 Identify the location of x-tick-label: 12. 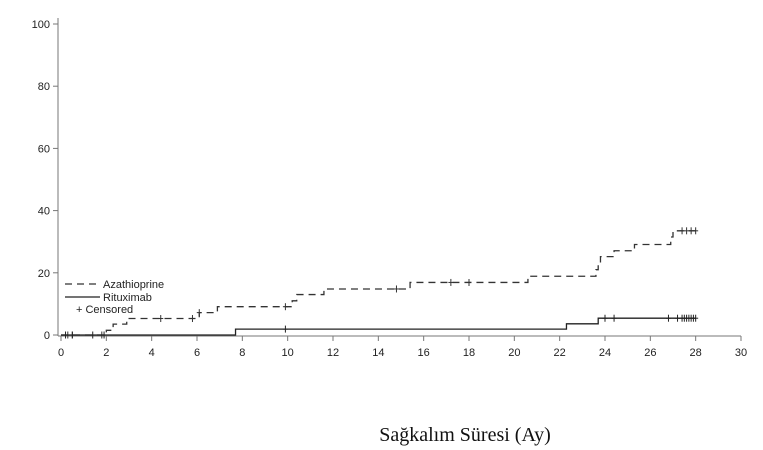
(333, 353).